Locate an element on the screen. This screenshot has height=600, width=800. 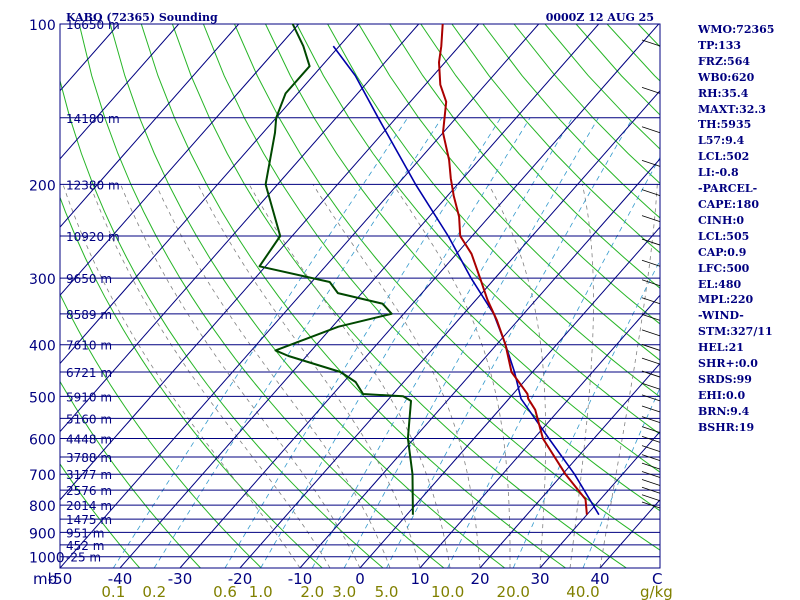
pressure-tick-label: 300 is located at coordinates (42, 280).